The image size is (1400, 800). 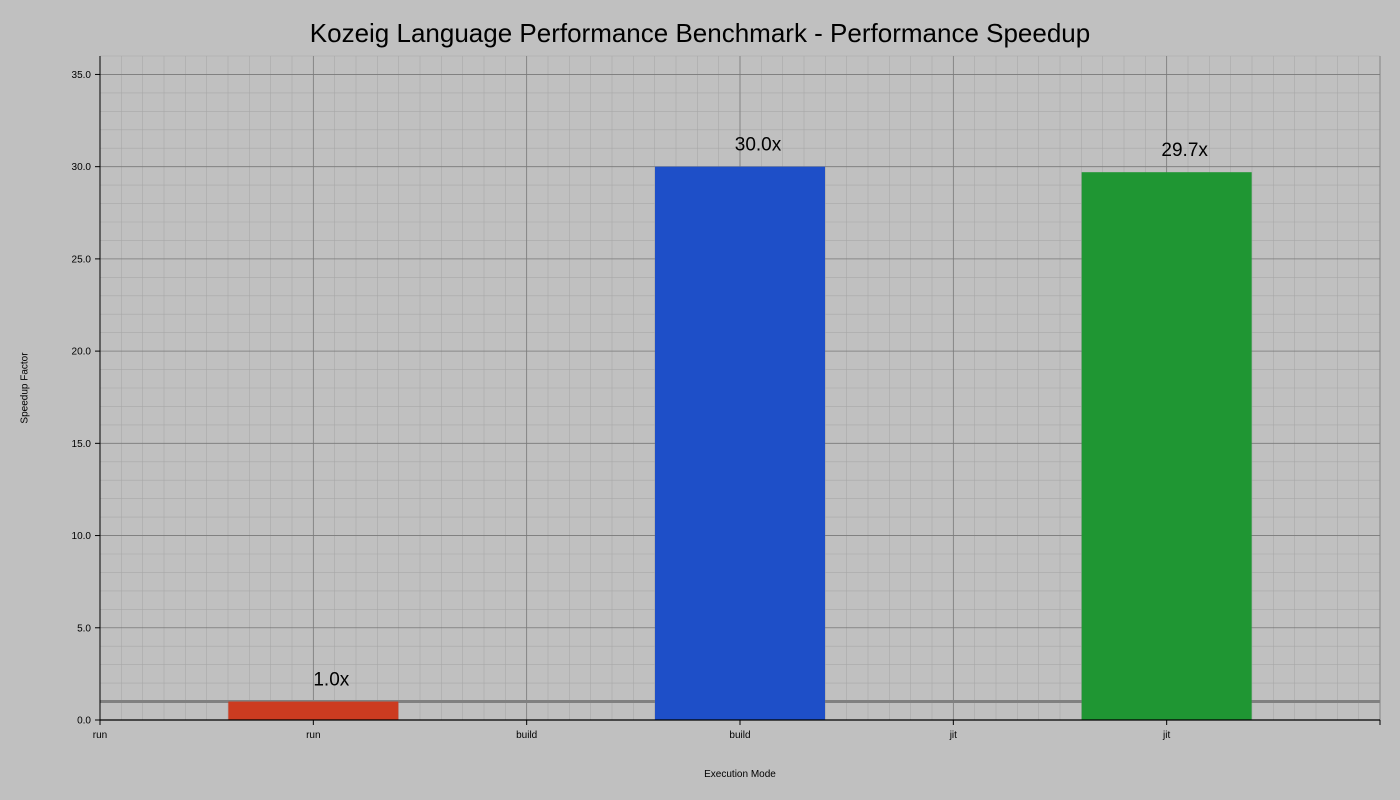 What do you see at coordinates (331, 680) in the screenshot?
I see `bar-value-label-run: 1.0x` at bounding box center [331, 680].